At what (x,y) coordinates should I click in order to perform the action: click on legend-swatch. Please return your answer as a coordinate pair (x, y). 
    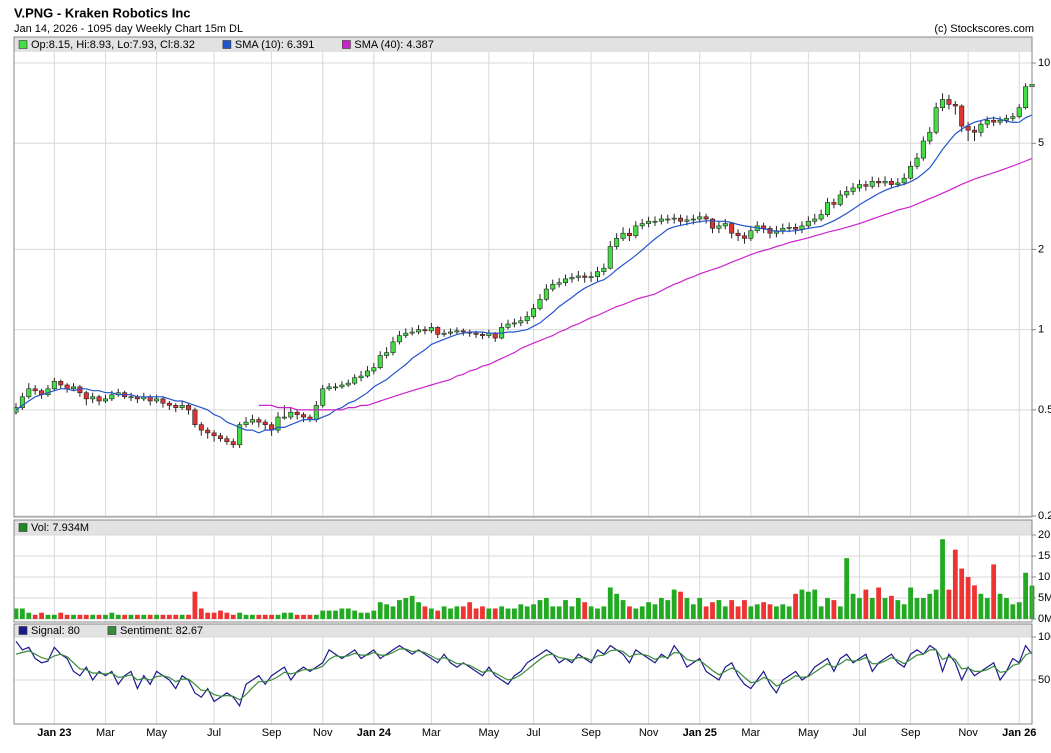
    Looking at the image, I should click on (112, 630).